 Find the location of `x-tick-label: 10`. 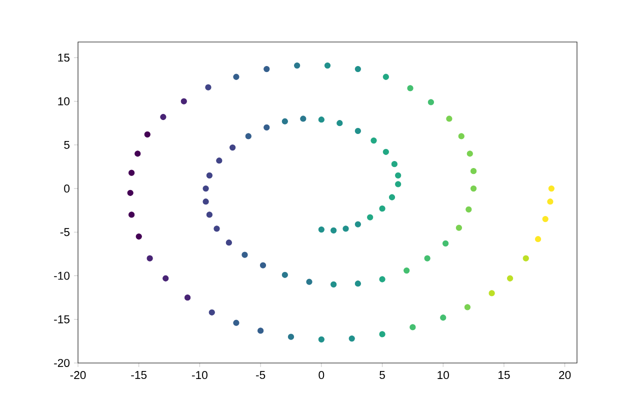

x-tick-label: 10 is located at coordinates (443, 375).